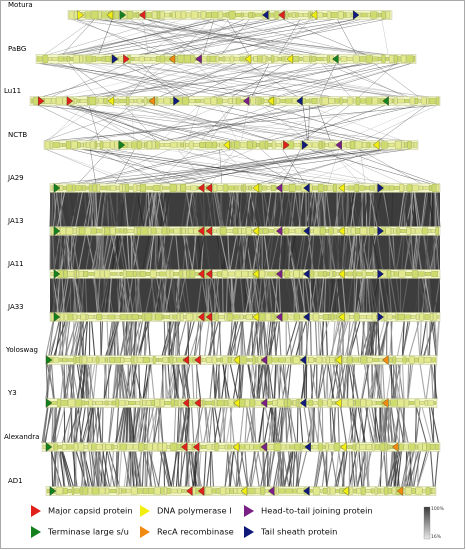 This screenshot has width=466, height=550. Describe the element at coordinates (15, 481) in the screenshot. I see `genome-label: AD1` at that location.